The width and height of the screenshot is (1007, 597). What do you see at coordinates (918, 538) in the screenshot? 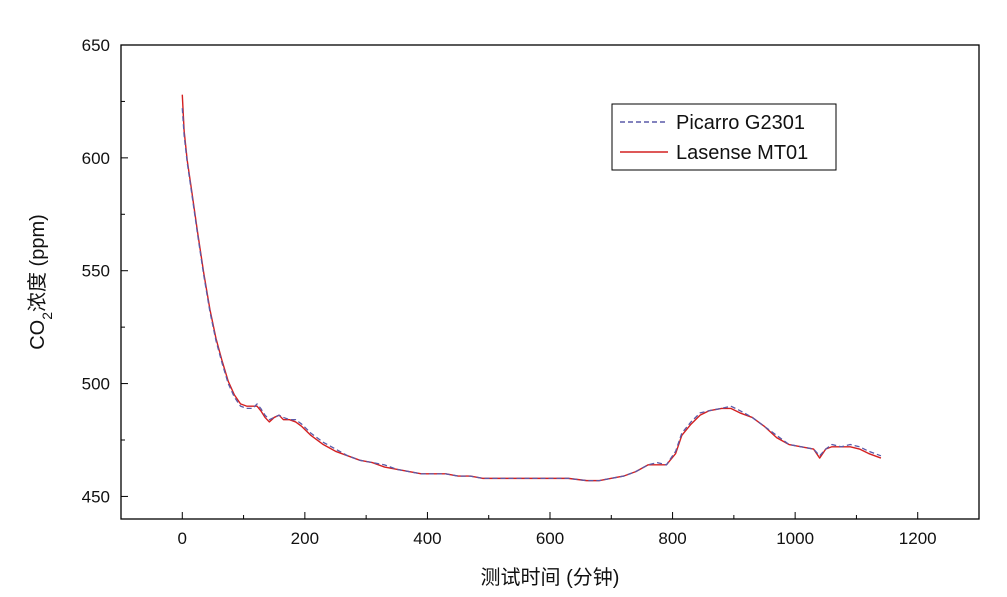
I see `x-tick-label: 1200` at bounding box center [918, 538].